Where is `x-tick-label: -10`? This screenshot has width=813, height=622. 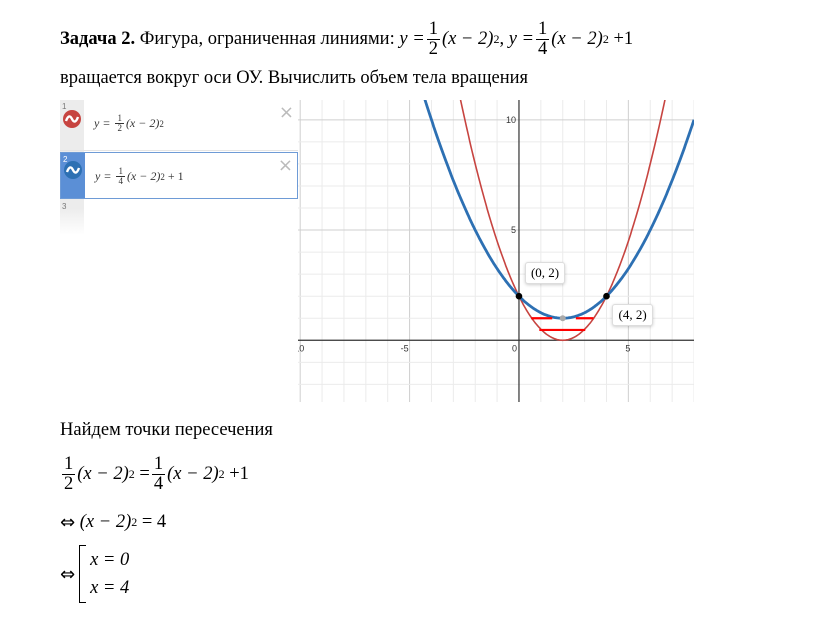 x-tick-label: -10 is located at coordinates (301, 348).